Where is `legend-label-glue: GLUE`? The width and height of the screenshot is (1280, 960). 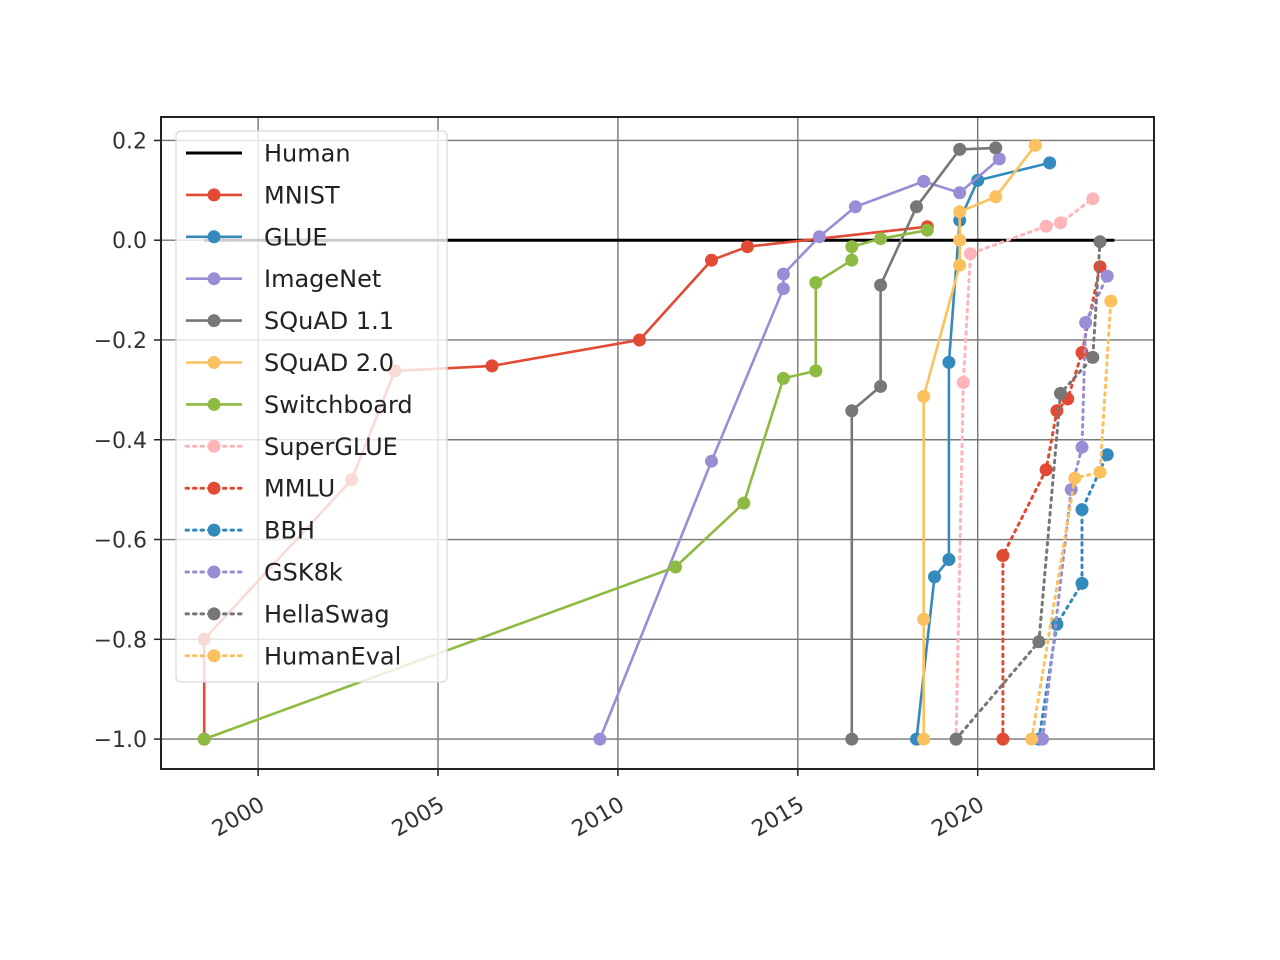 legend-label-glue: GLUE is located at coordinates (296, 237).